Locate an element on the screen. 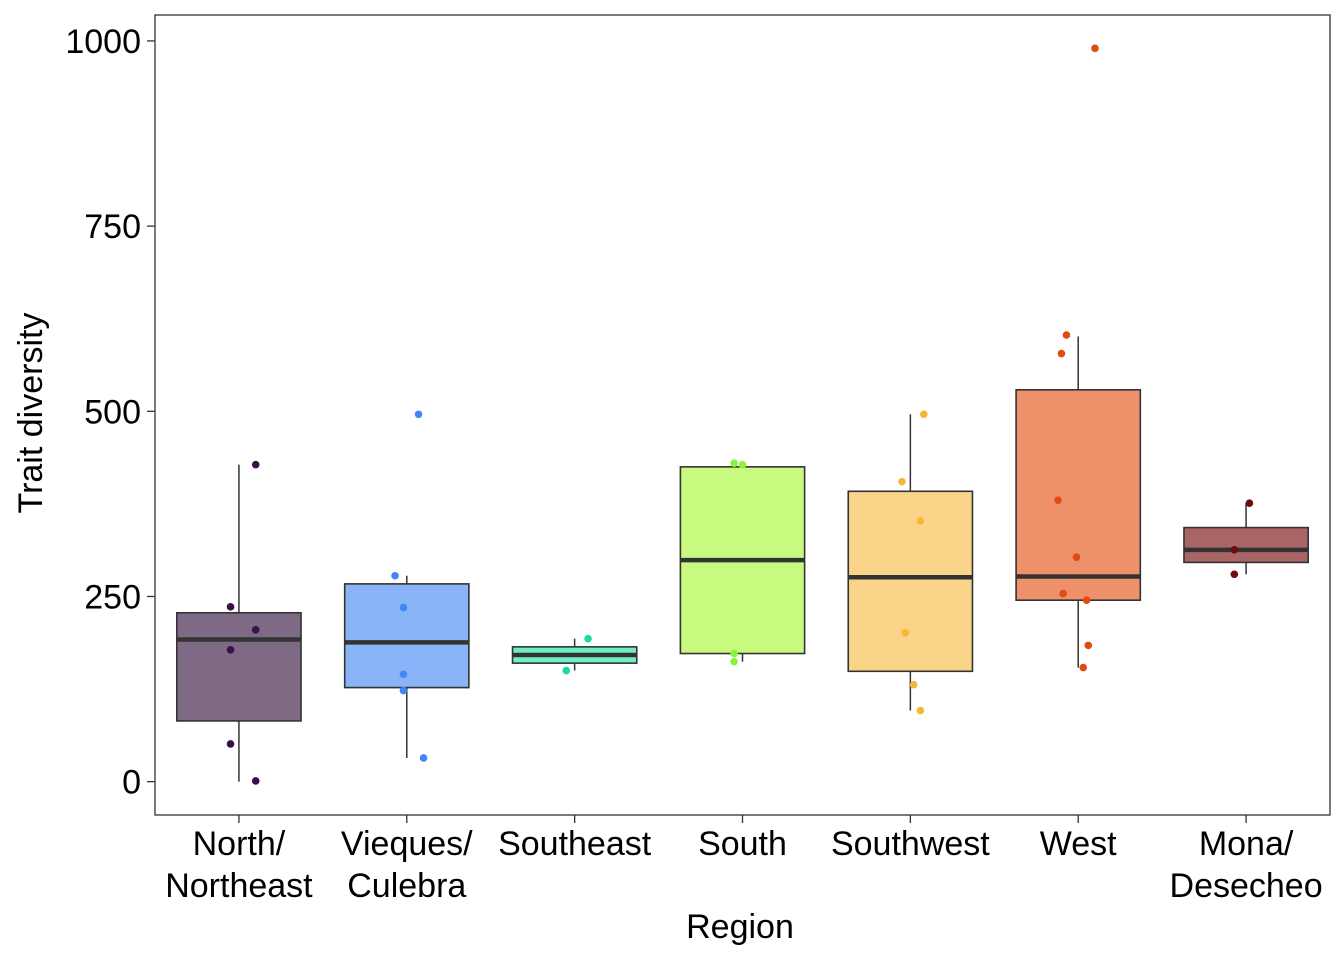  x-tick-label-0-1: Northeast is located at coordinates (239, 886).